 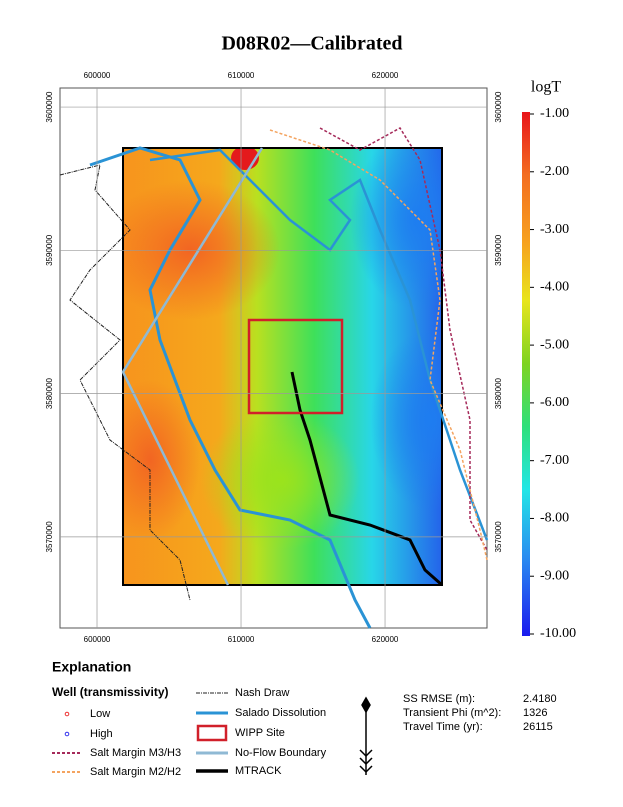 What do you see at coordinates (554, 229) in the screenshot?
I see `colorbar-label: -3.00` at bounding box center [554, 229].